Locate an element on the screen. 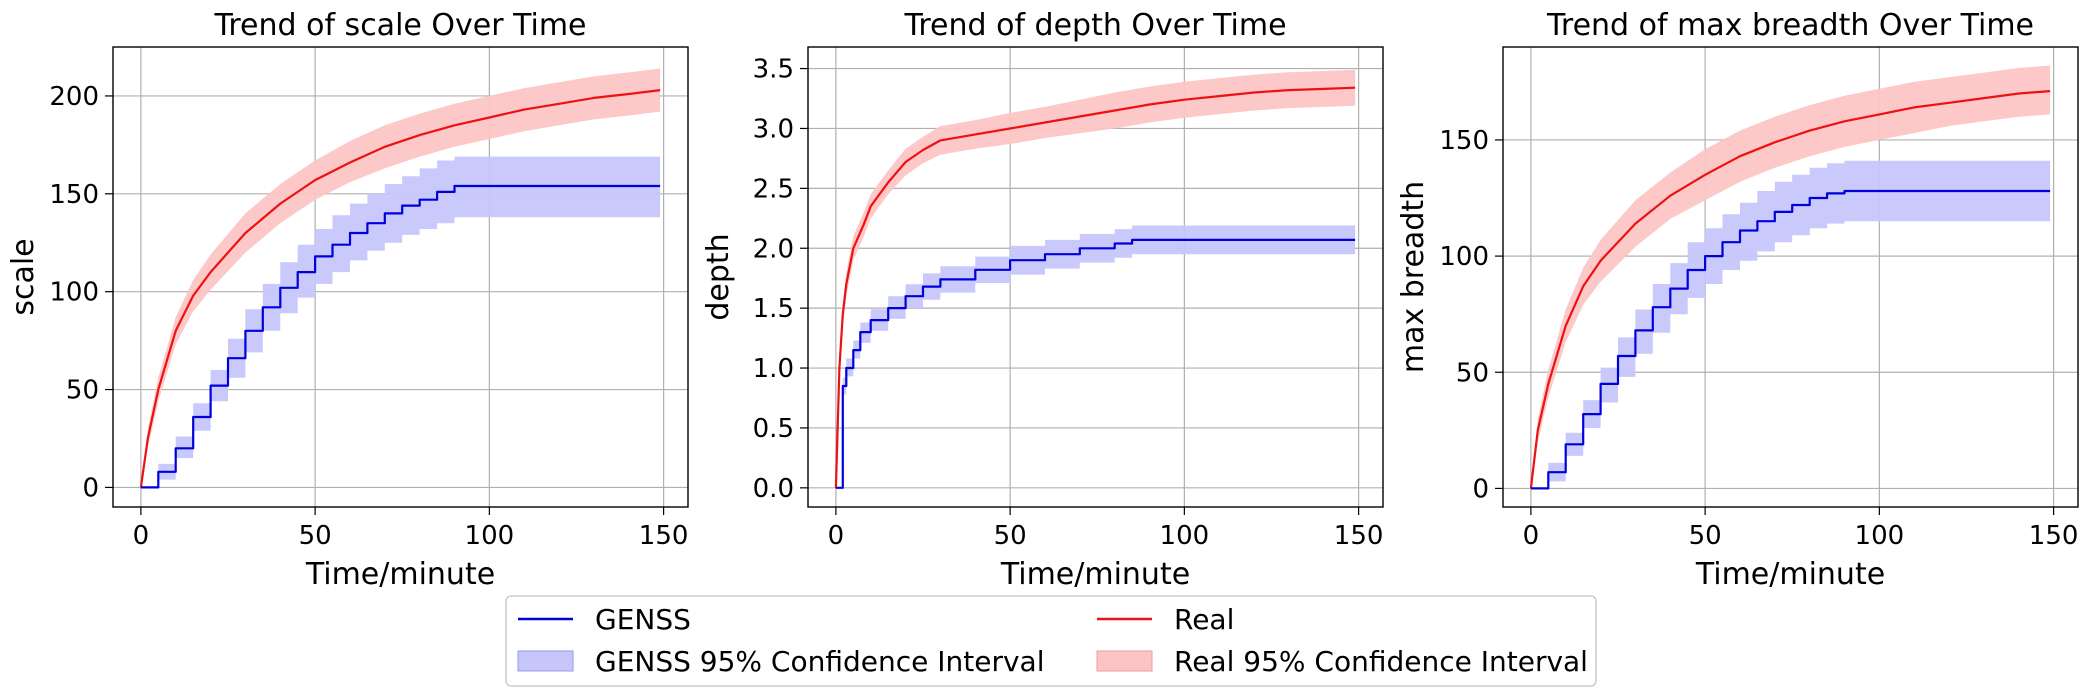 The image size is (2100, 700). y-tick-label: 0.5 is located at coordinates (773, 429).